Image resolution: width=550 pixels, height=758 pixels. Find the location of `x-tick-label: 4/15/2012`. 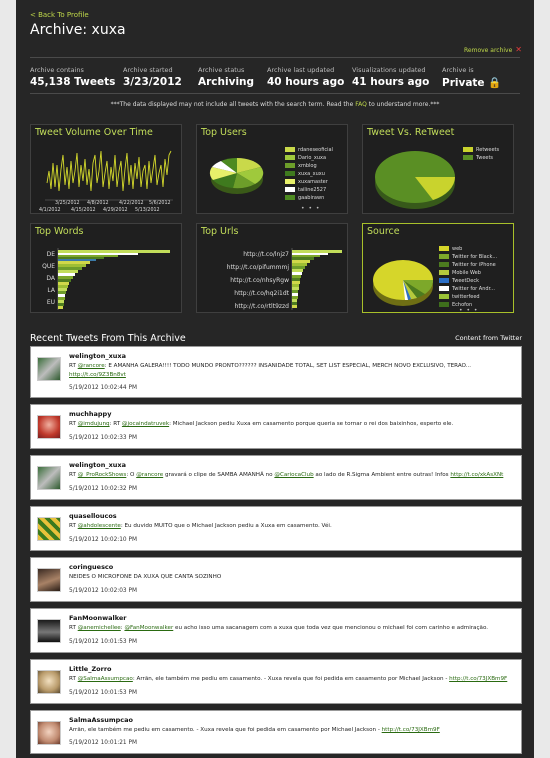

x-tick-label: 4/15/2012 is located at coordinates (83, 210).